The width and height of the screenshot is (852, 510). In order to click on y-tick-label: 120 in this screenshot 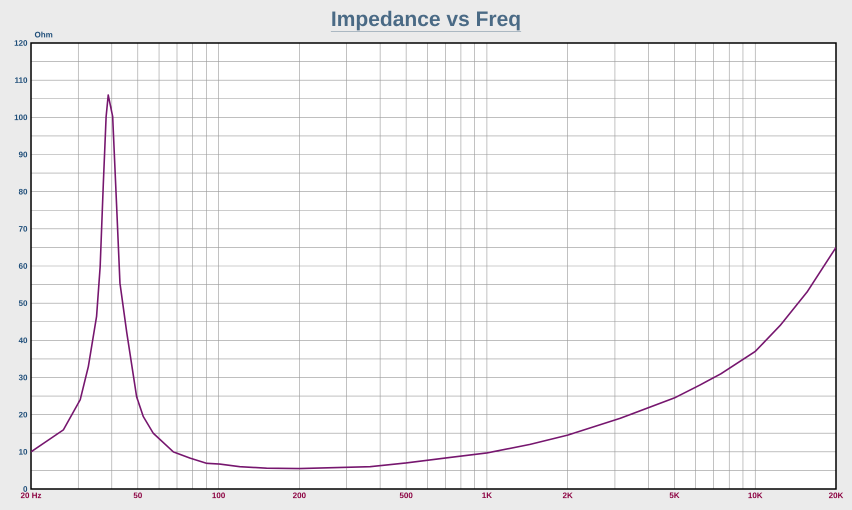, I will do `click(21, 43)`.